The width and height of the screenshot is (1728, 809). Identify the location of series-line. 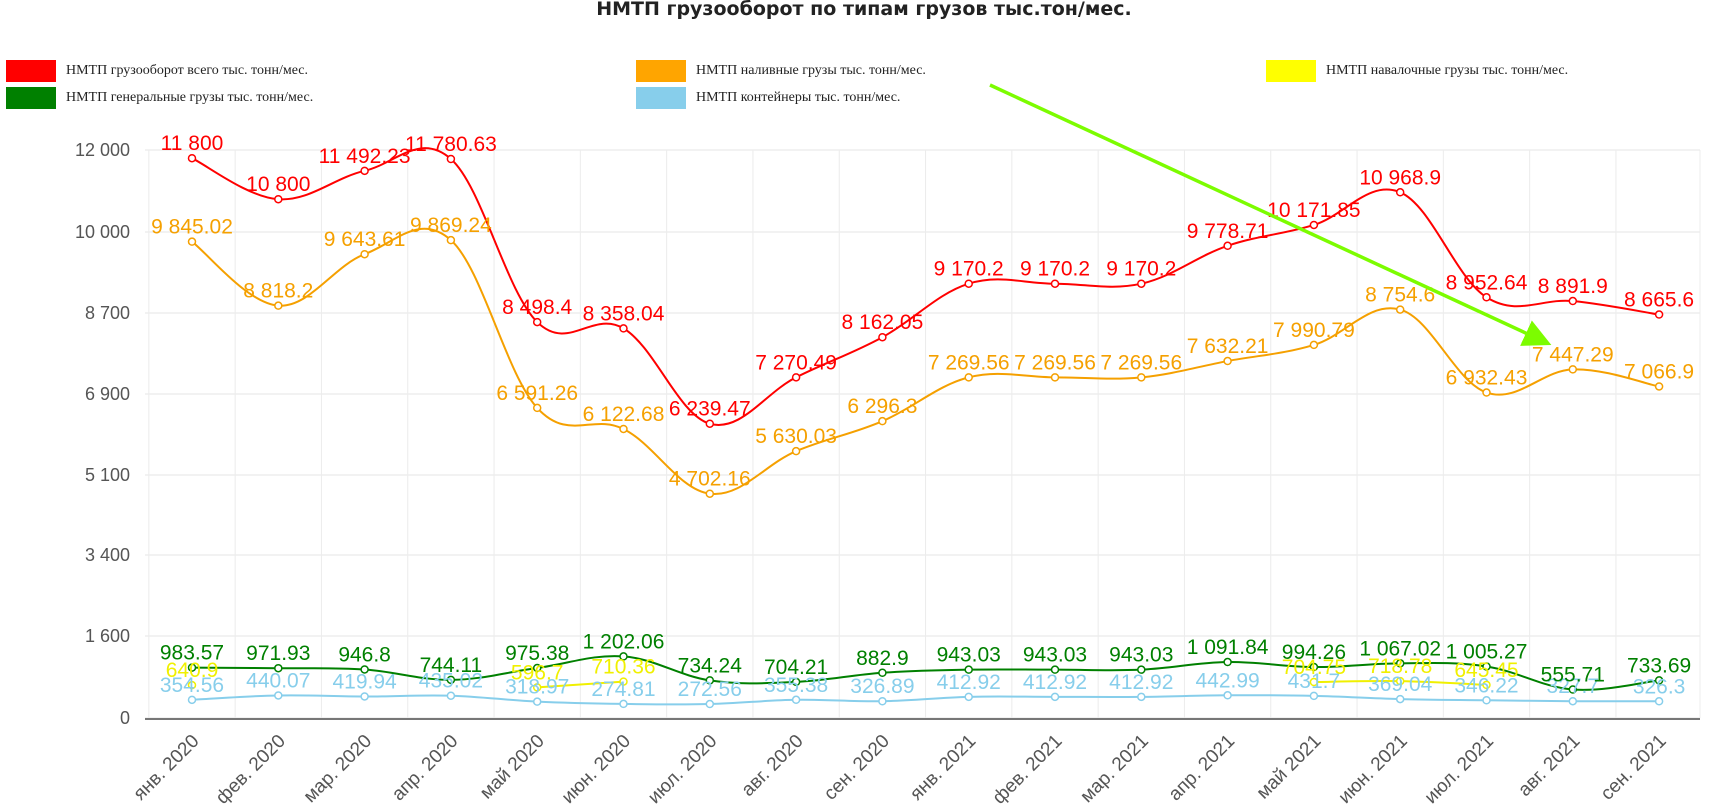
(925, 700).